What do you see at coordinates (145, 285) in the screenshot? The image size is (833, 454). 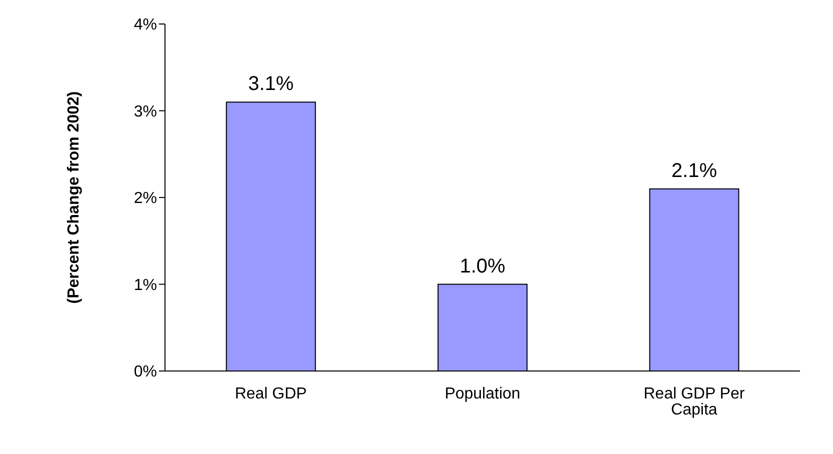 I see `y-tick-label: 1%` at bounding box center [145, 285].